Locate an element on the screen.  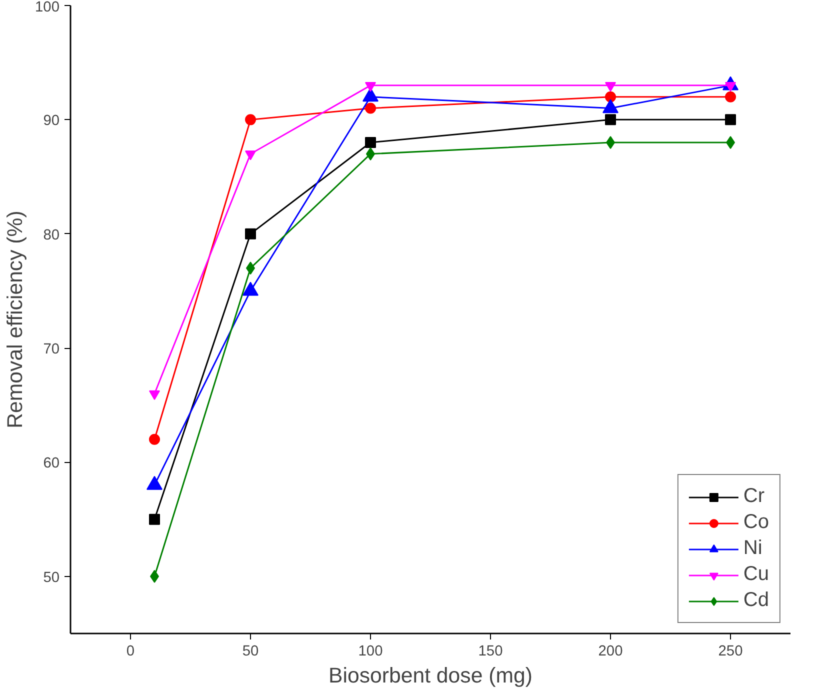
x-axis-title: Biosorbent dose (mg) is located at coordinates (430, 676).